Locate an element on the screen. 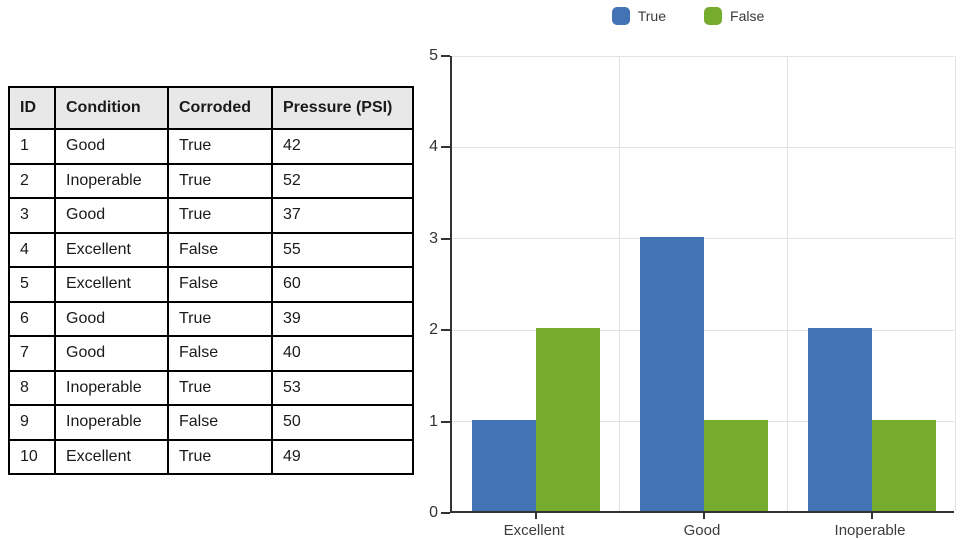 This screenshot has height=540, width=967. legend-item-true: True is located at coordinates (639, 16).